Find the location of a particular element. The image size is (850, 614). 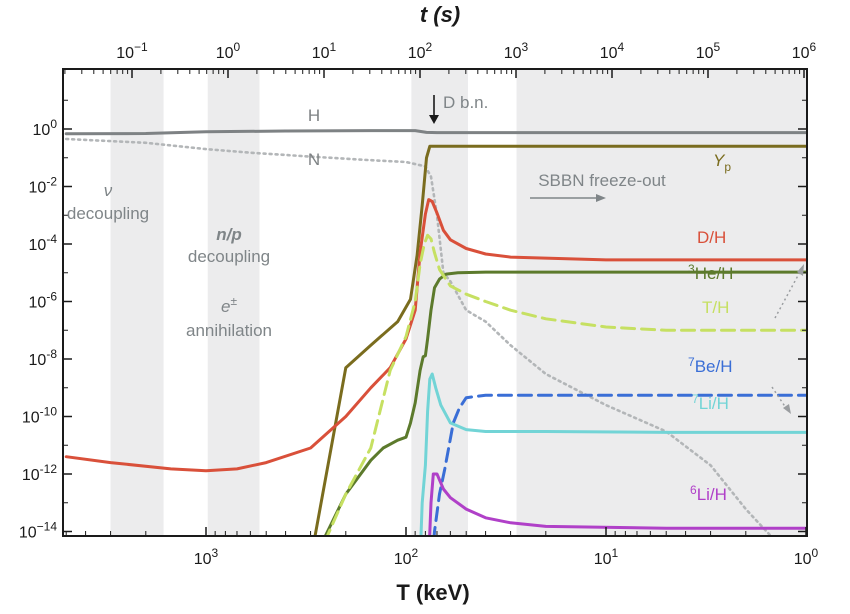

dbn-arrow-head is located at coordinates (434, 119).